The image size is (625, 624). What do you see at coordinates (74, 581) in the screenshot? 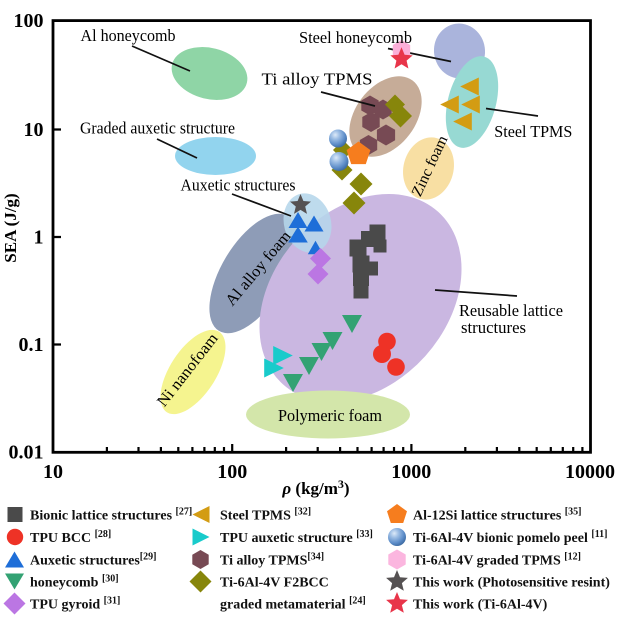
I see `svg-text: honeycomb [30]` at bounding box center [74, 581].